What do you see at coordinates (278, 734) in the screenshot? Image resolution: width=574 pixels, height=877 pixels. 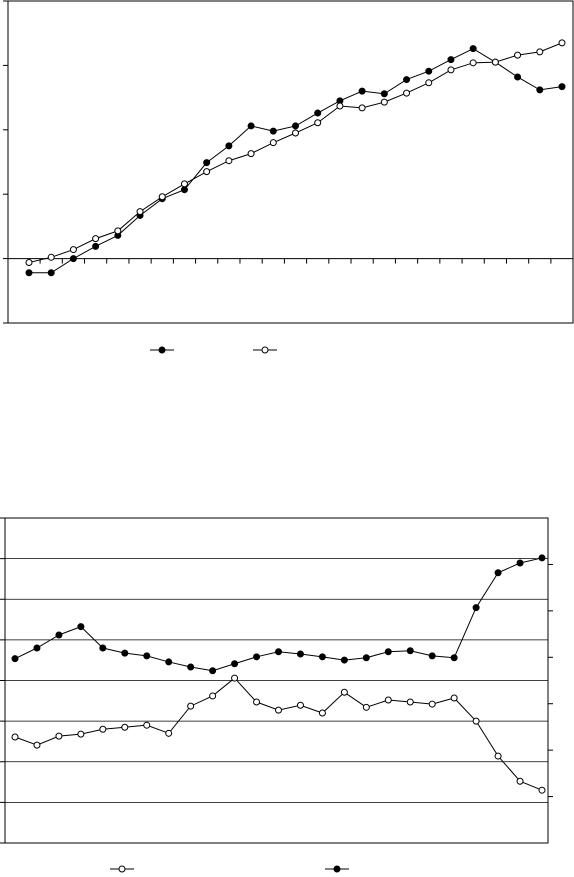 I see `series-line` at bounding box center [278, 734].